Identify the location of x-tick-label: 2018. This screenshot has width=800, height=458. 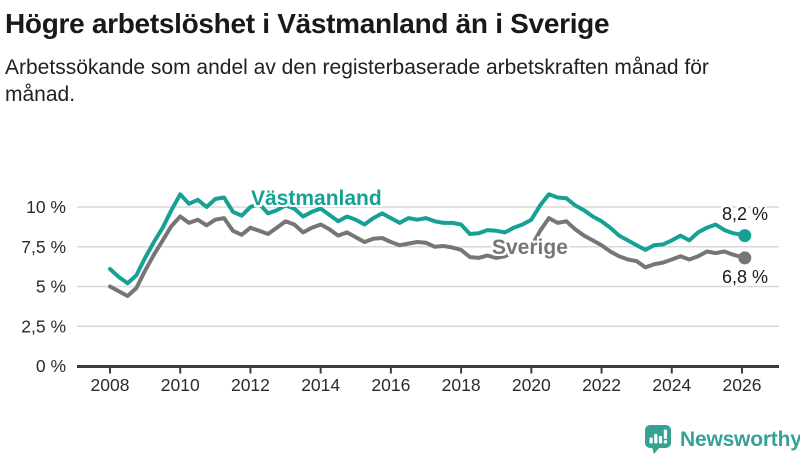
(461, 385).